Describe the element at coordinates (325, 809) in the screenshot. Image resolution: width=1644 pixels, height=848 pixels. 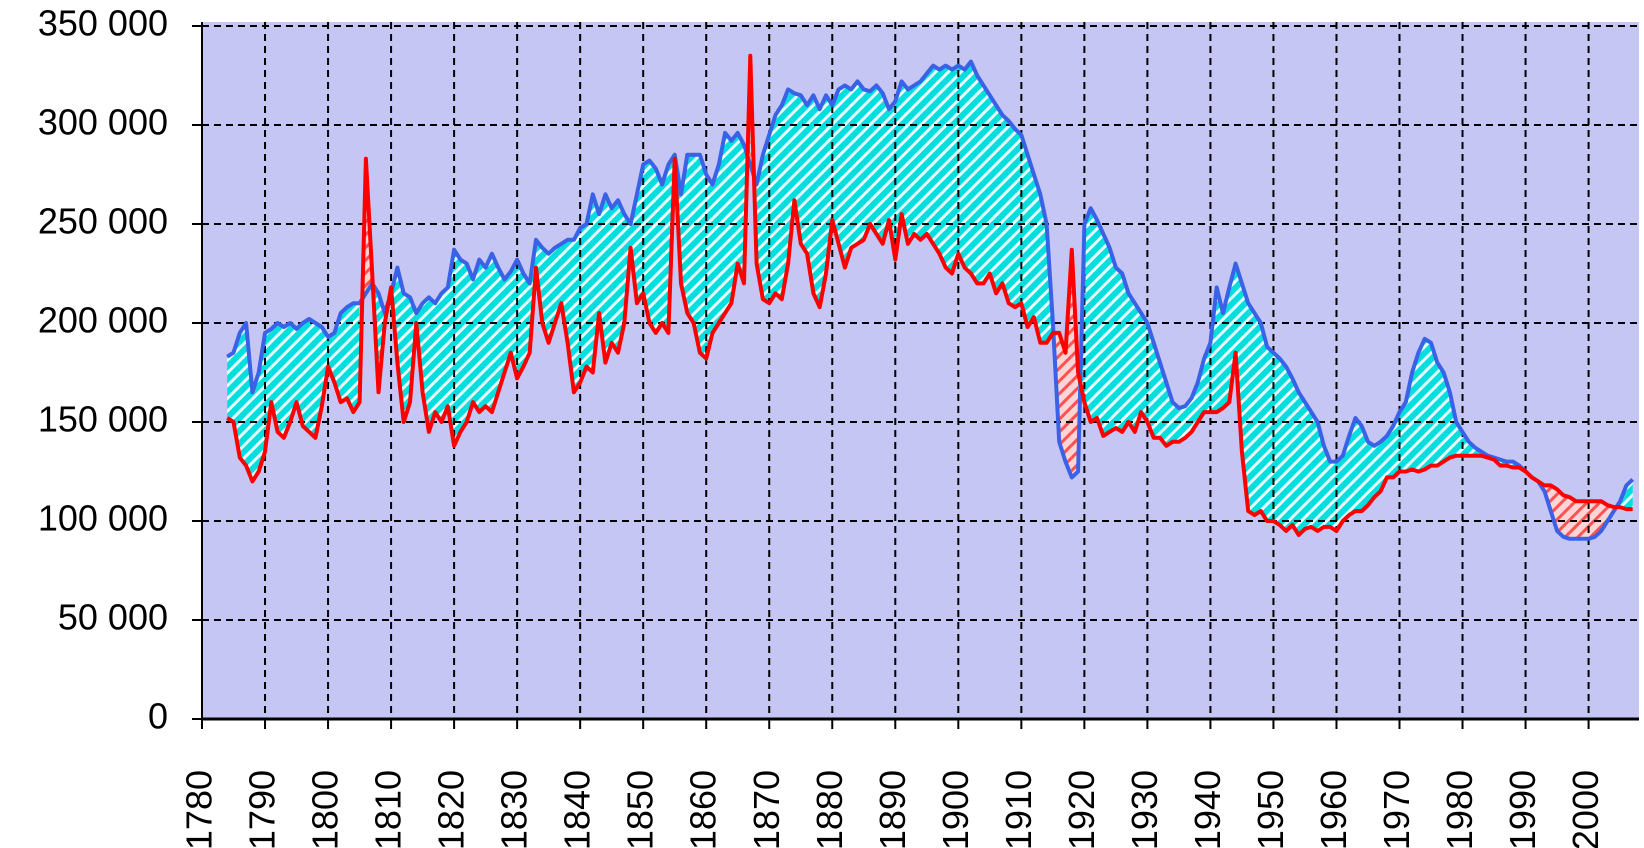
I see `x-tick-label: 1800` at that location.